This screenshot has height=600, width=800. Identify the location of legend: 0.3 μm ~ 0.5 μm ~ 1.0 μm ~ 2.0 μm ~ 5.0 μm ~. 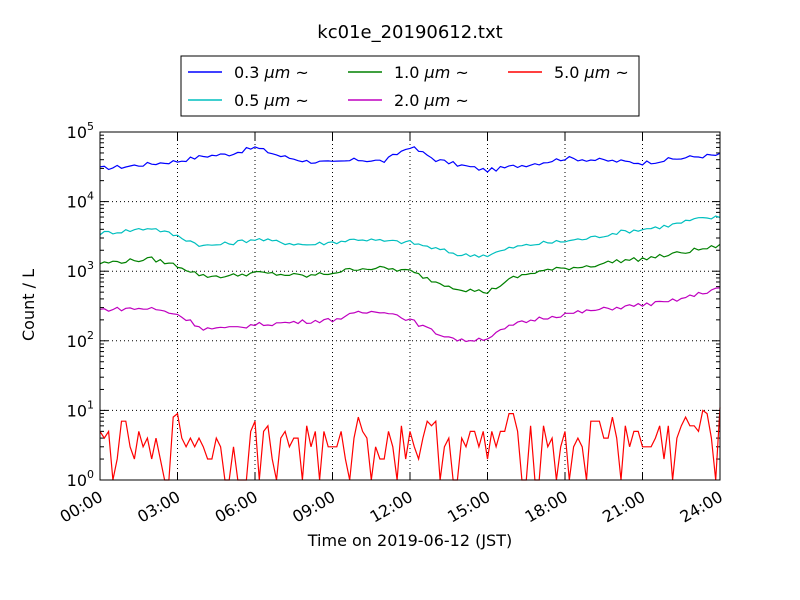
(410, 86).